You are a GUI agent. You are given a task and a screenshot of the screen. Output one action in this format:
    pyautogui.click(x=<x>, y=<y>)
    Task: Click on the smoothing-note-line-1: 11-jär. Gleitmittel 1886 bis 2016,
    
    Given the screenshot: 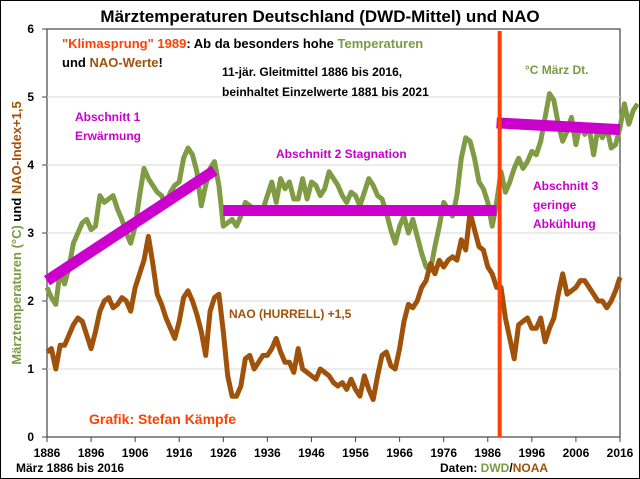 What is the action you would take?
    pyautogui.click(x=312, y=72)
    